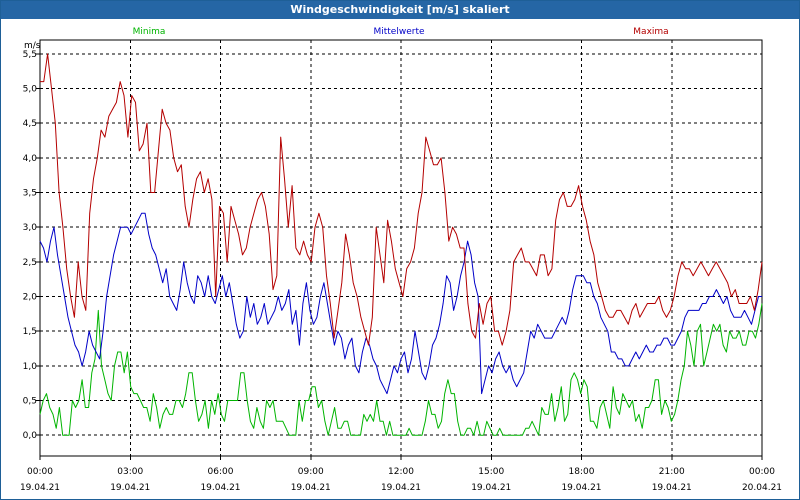 Image resolution: width=800 pixels, height=500 pixels. I want to click on y-tick-label: 2,5, so click(30, 263).